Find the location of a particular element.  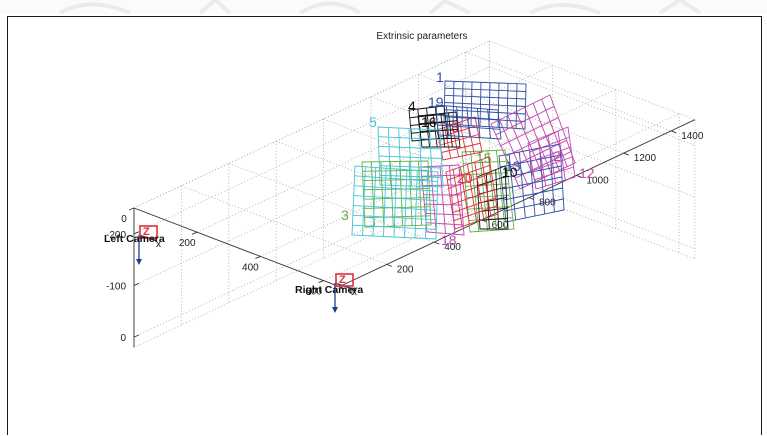

board-index-label: 19 is located at coordinates (436, 102).